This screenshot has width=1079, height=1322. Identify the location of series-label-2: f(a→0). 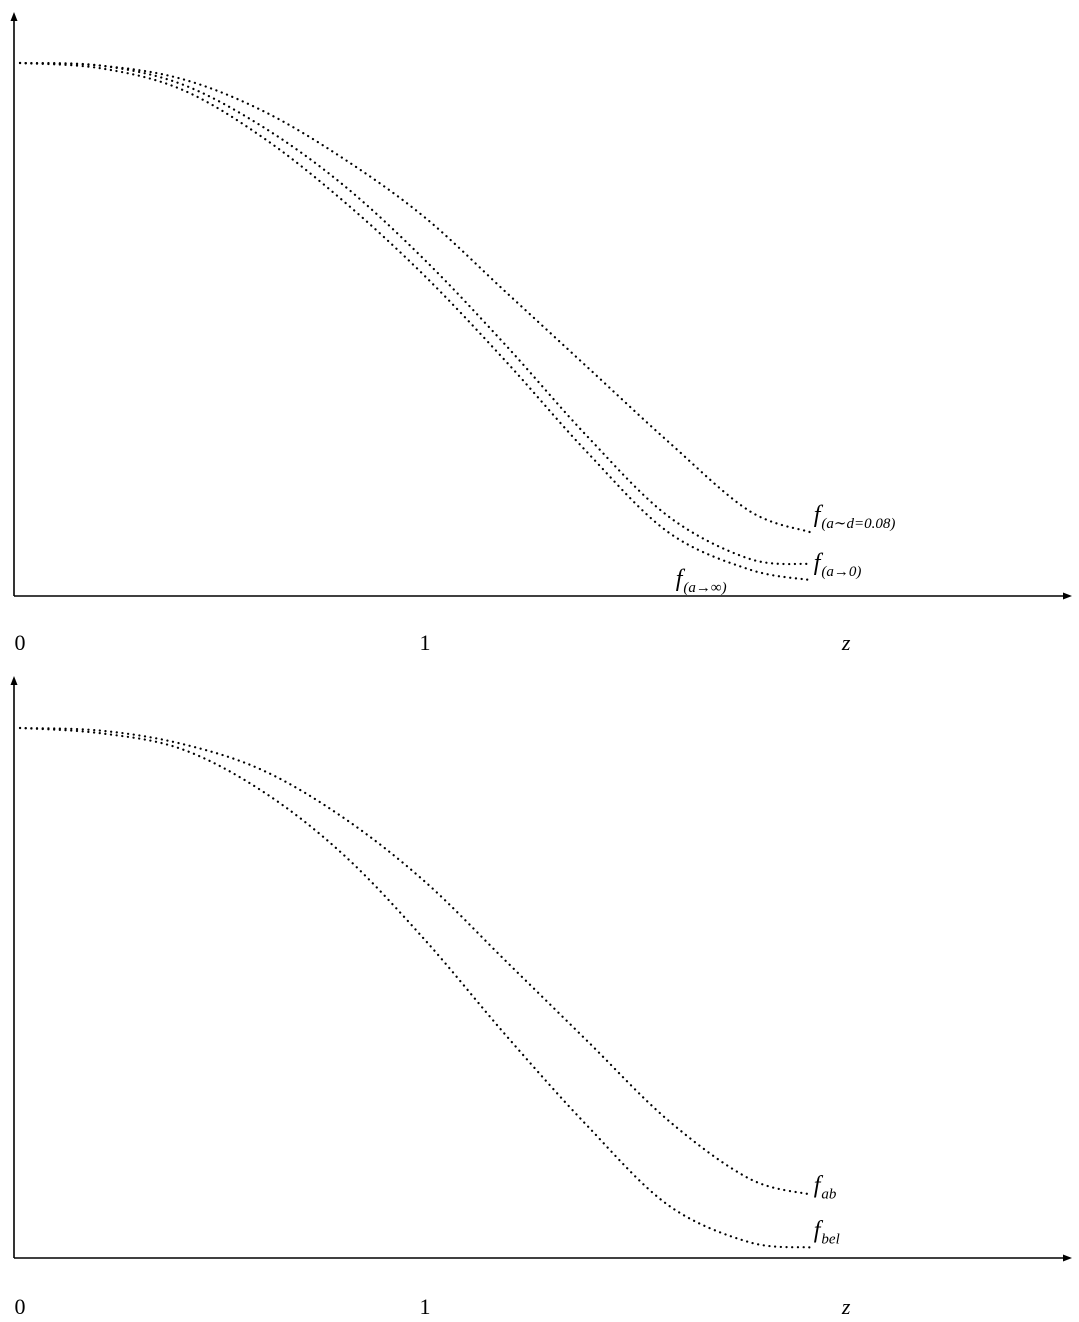
(838, 565).